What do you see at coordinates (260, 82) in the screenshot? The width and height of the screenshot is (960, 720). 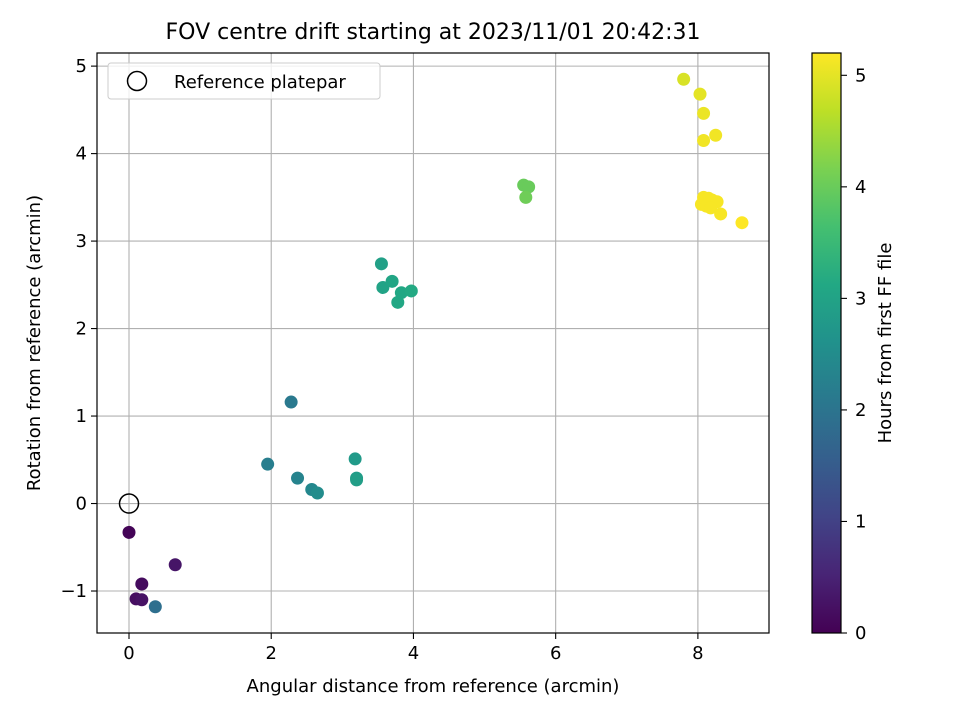 I see `legend-label-reference: Reference platepar` at bounding box center [260, 82].